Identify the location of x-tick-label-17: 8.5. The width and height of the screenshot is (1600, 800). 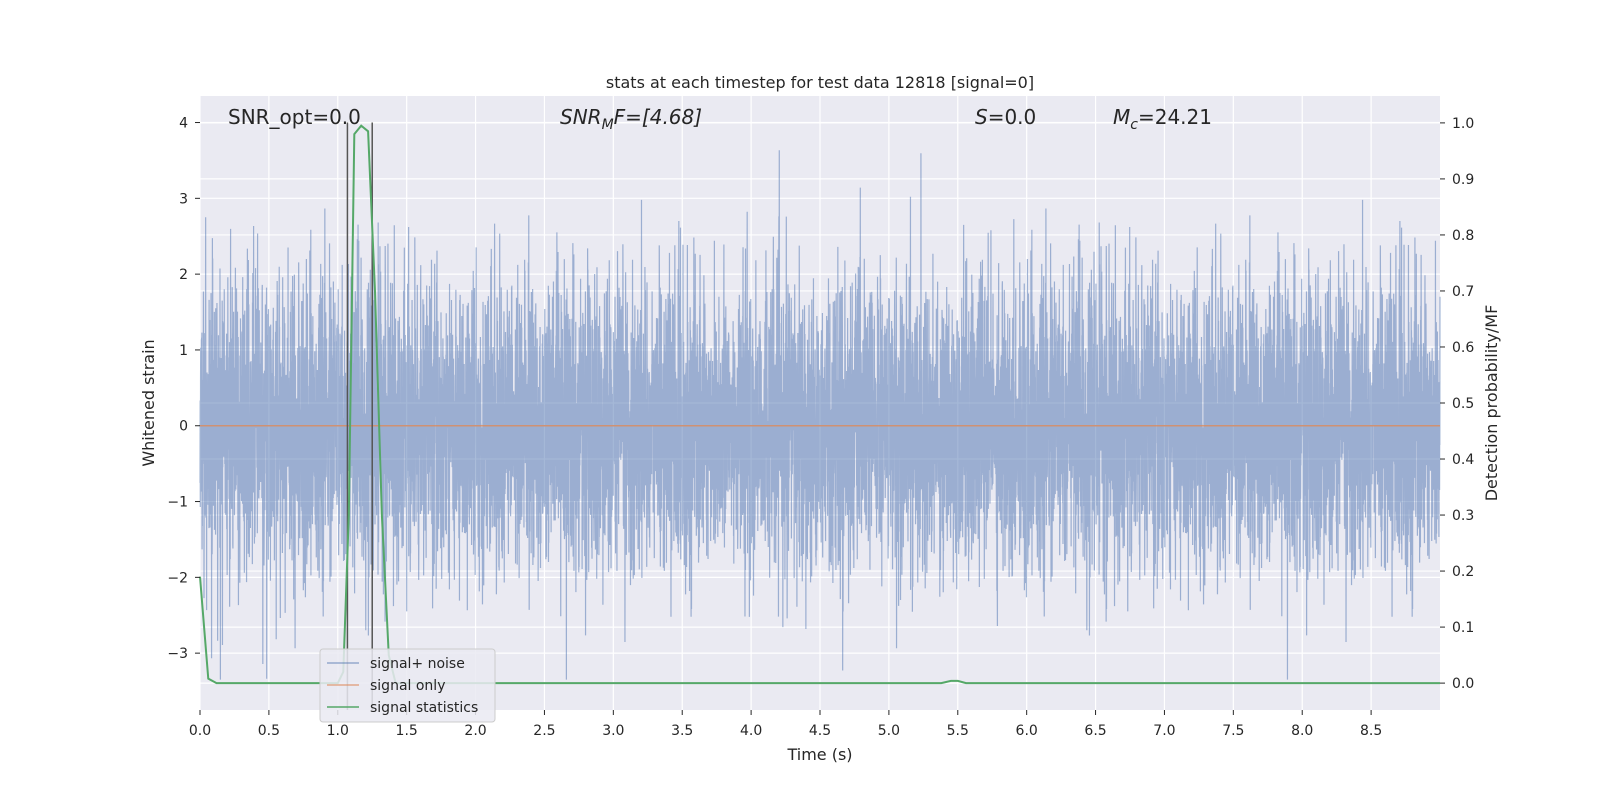
(1371, 731).